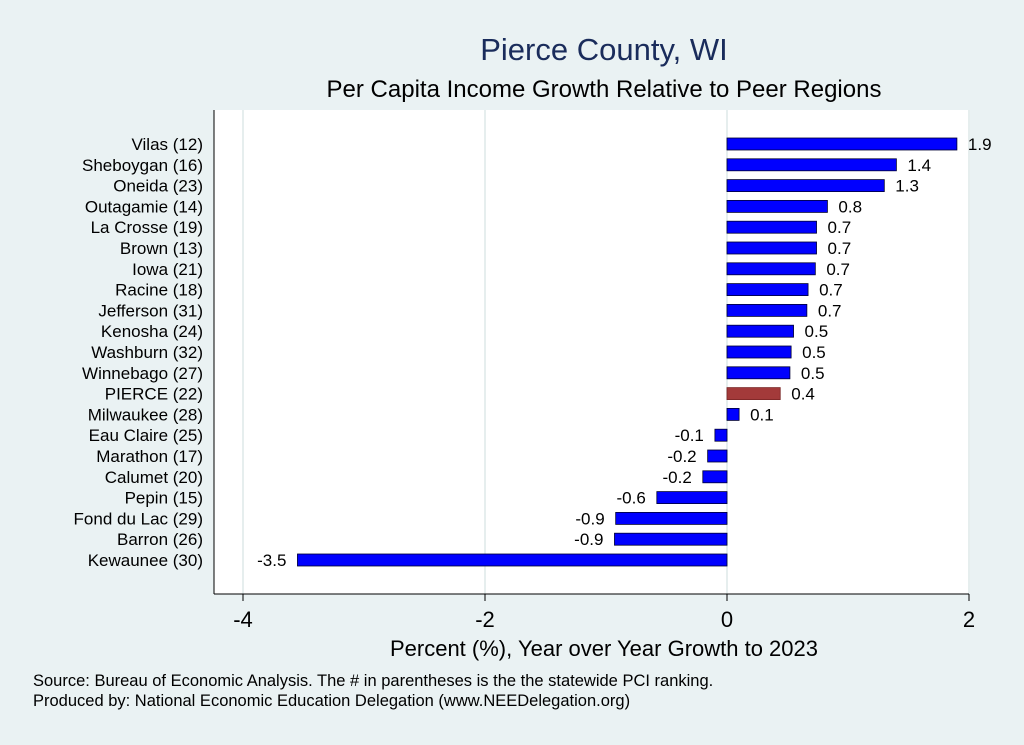 This screenshot has width=1024, height=745. Describe the element at coordinates (969, 619) in the screenshot. I see `x-tick-label: 2` at that location.